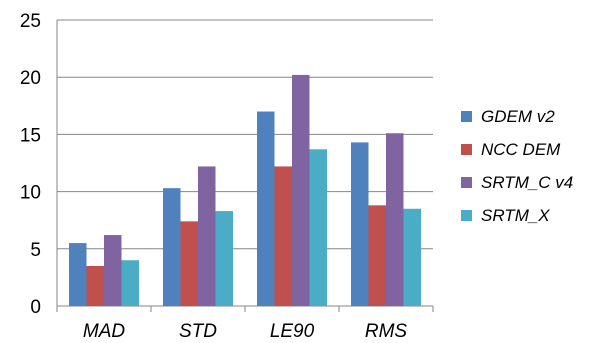 This screenshot has height=343, width=591. I want to click on legend-label: SRTM_C v4, so click(527, 182).